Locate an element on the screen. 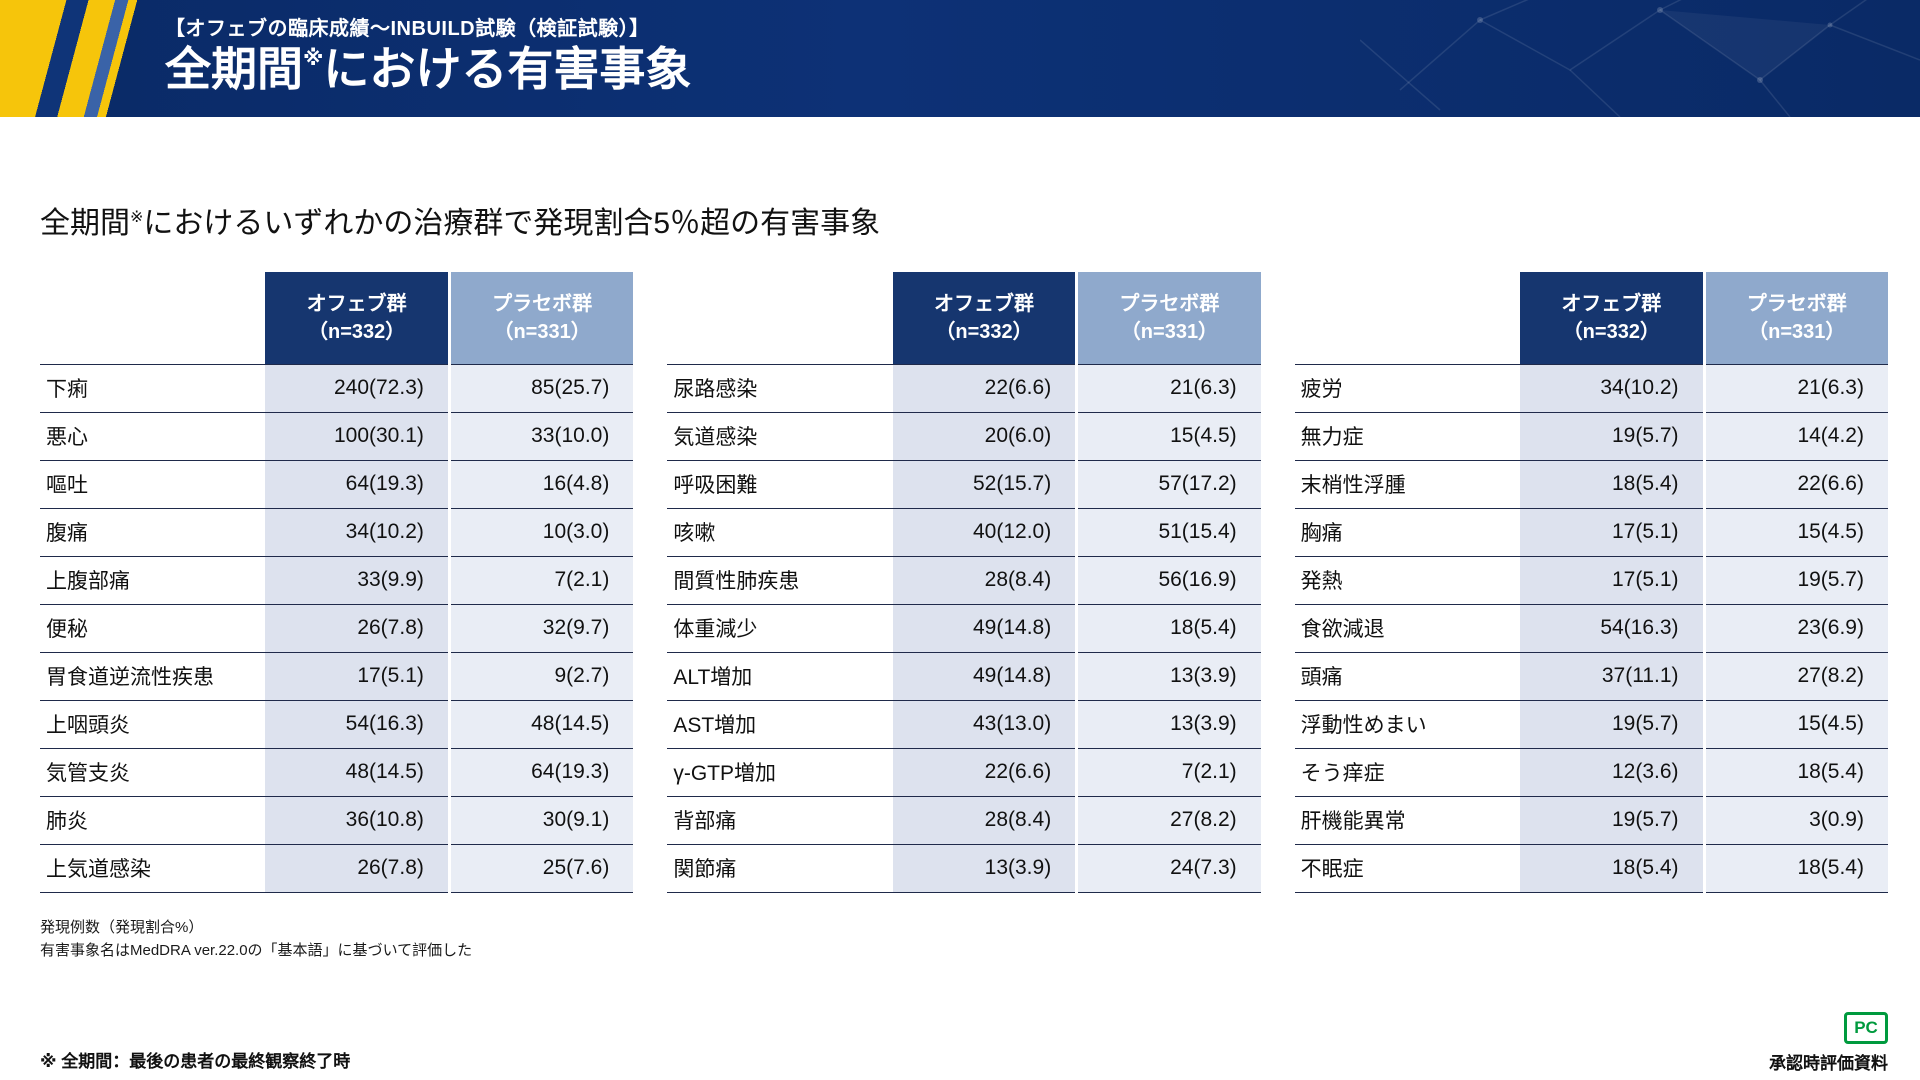 This screenshot has width=1920, height=1080. adverse-event-label: 不眠症 is located at coordinates (1407, 868).